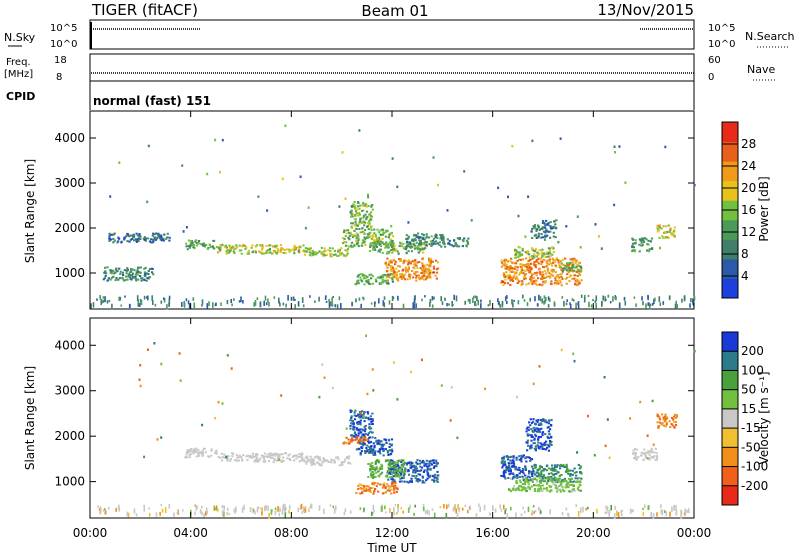  I want to click on velocity-patch, so click(201, 453).